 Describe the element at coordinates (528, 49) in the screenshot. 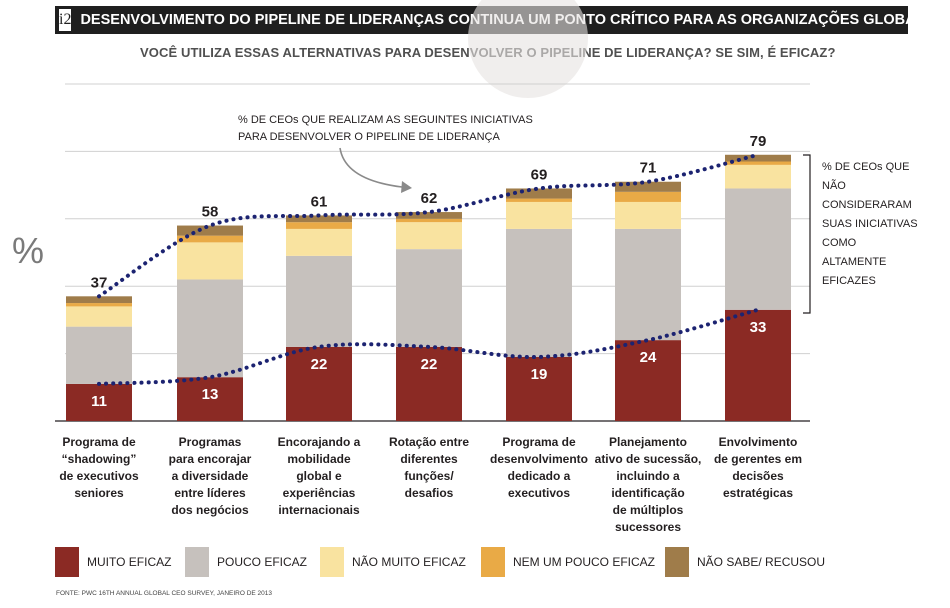

I see `background-circle-decoration` at that location.